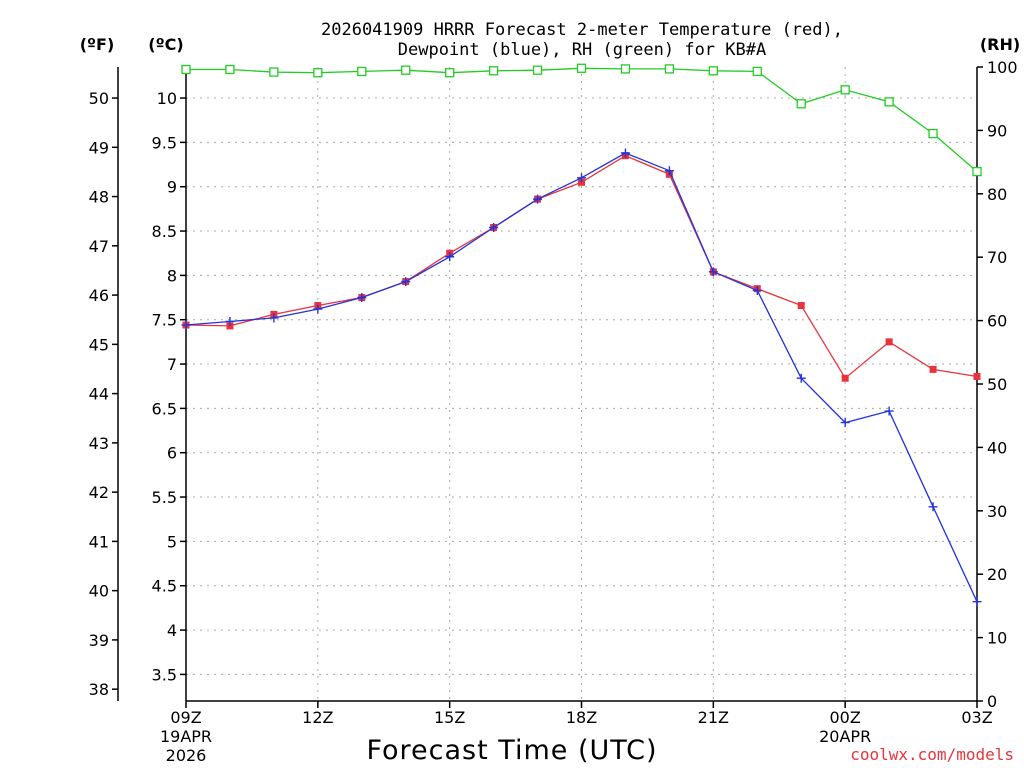  What do you see at coordinates (164, 408) in the screenshot?
I see `celsius-tick-label: 6.5` at bounding box center [164, 408].